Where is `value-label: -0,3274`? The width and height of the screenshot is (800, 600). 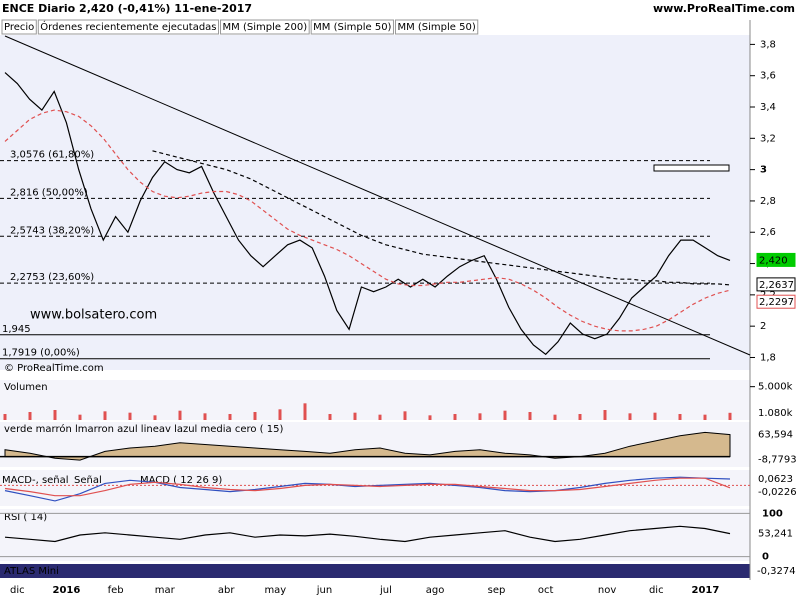 value-label: -0,3274 is located at coordinates (776, 571).